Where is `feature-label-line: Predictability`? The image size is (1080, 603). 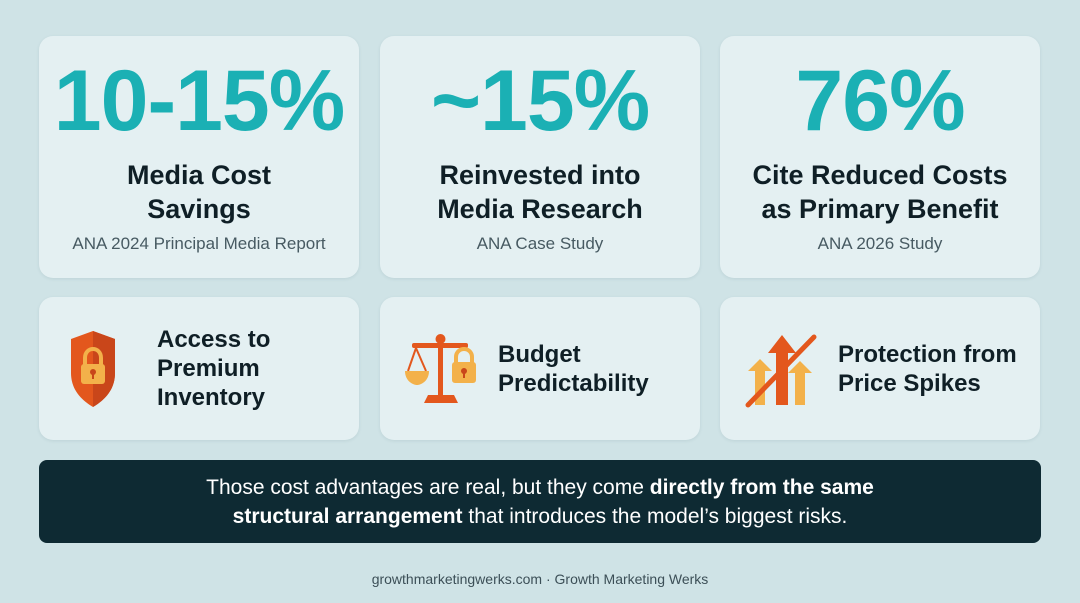 feature-label-line: Predictability is located at coordinates (573, 383).